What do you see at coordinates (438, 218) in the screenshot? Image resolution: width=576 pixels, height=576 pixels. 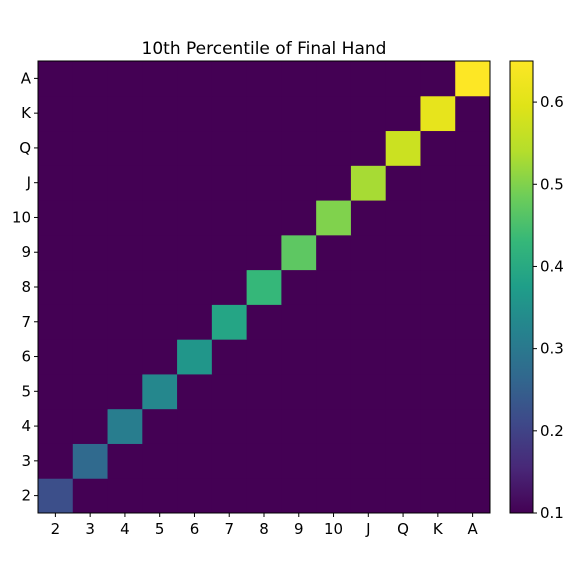 I see `heatmap-cell-10-K` at bounding box center [438, 218].